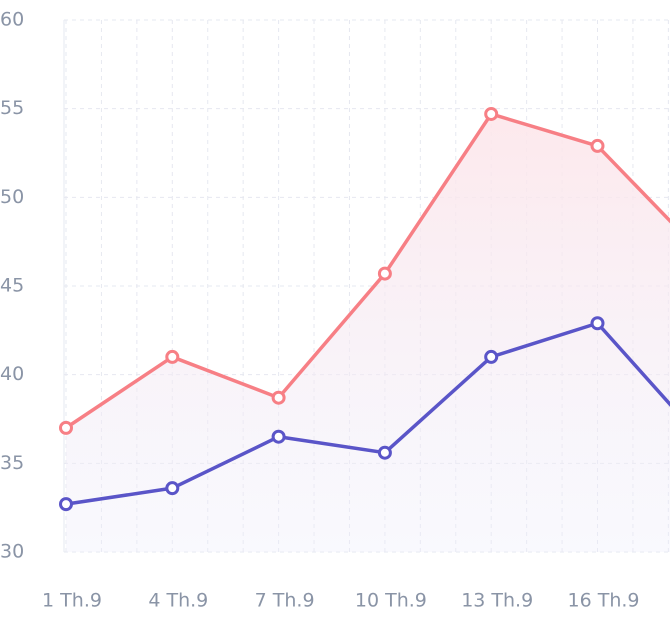  What do you see at coordinates (12, 552) in the screenshot?
I see `y-tick-label: 30` at bounding box center [12, 552].